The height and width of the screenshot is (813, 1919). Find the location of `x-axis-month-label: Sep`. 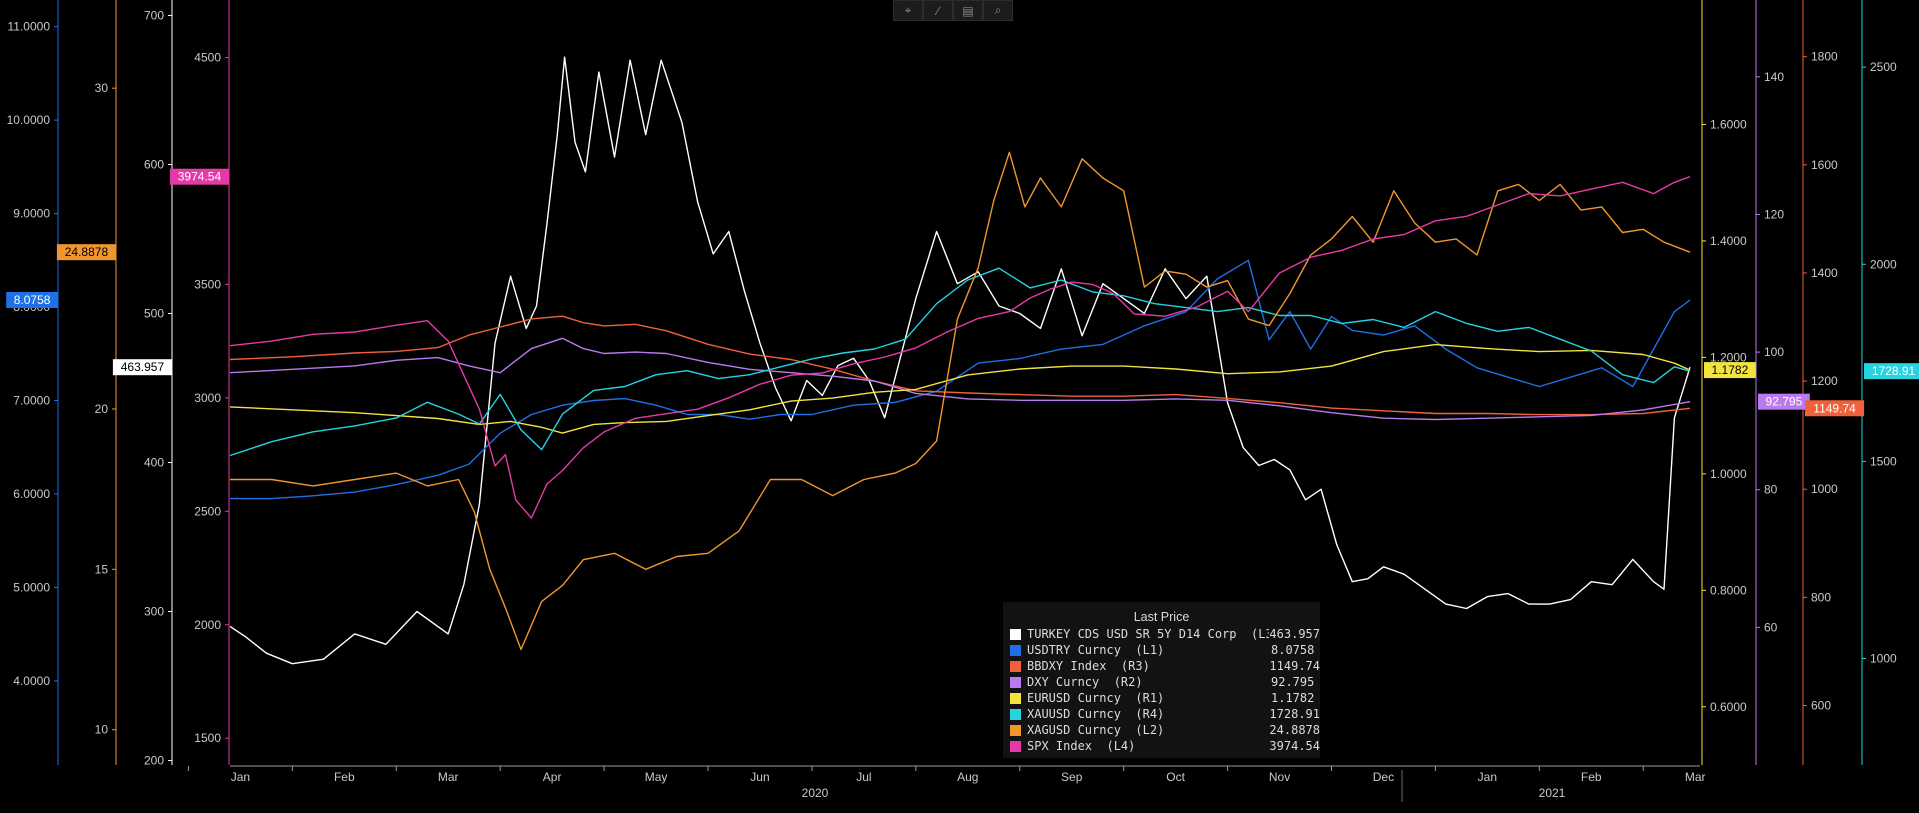

x-axis-month-label: Sep is located at coordinates (1072, 777).